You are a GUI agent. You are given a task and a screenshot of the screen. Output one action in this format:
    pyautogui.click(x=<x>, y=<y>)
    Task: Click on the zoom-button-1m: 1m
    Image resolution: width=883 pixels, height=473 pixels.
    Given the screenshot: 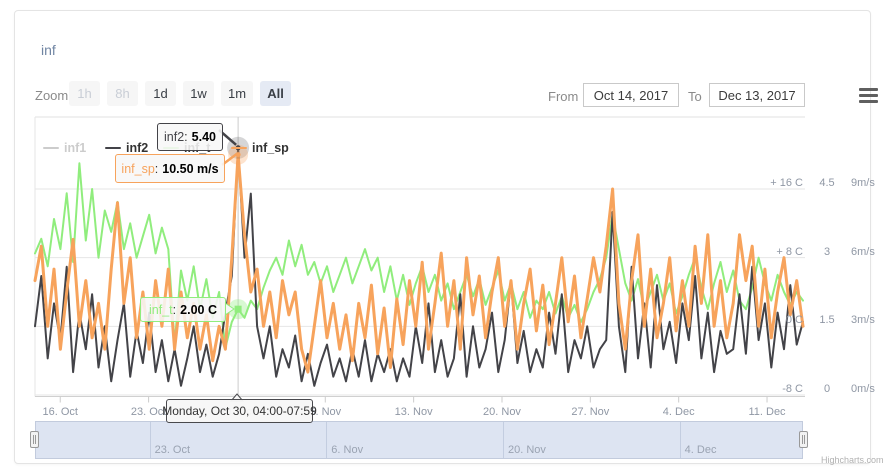 What is the action you would take?
    pyautogui.click(x=237, y=93)
    